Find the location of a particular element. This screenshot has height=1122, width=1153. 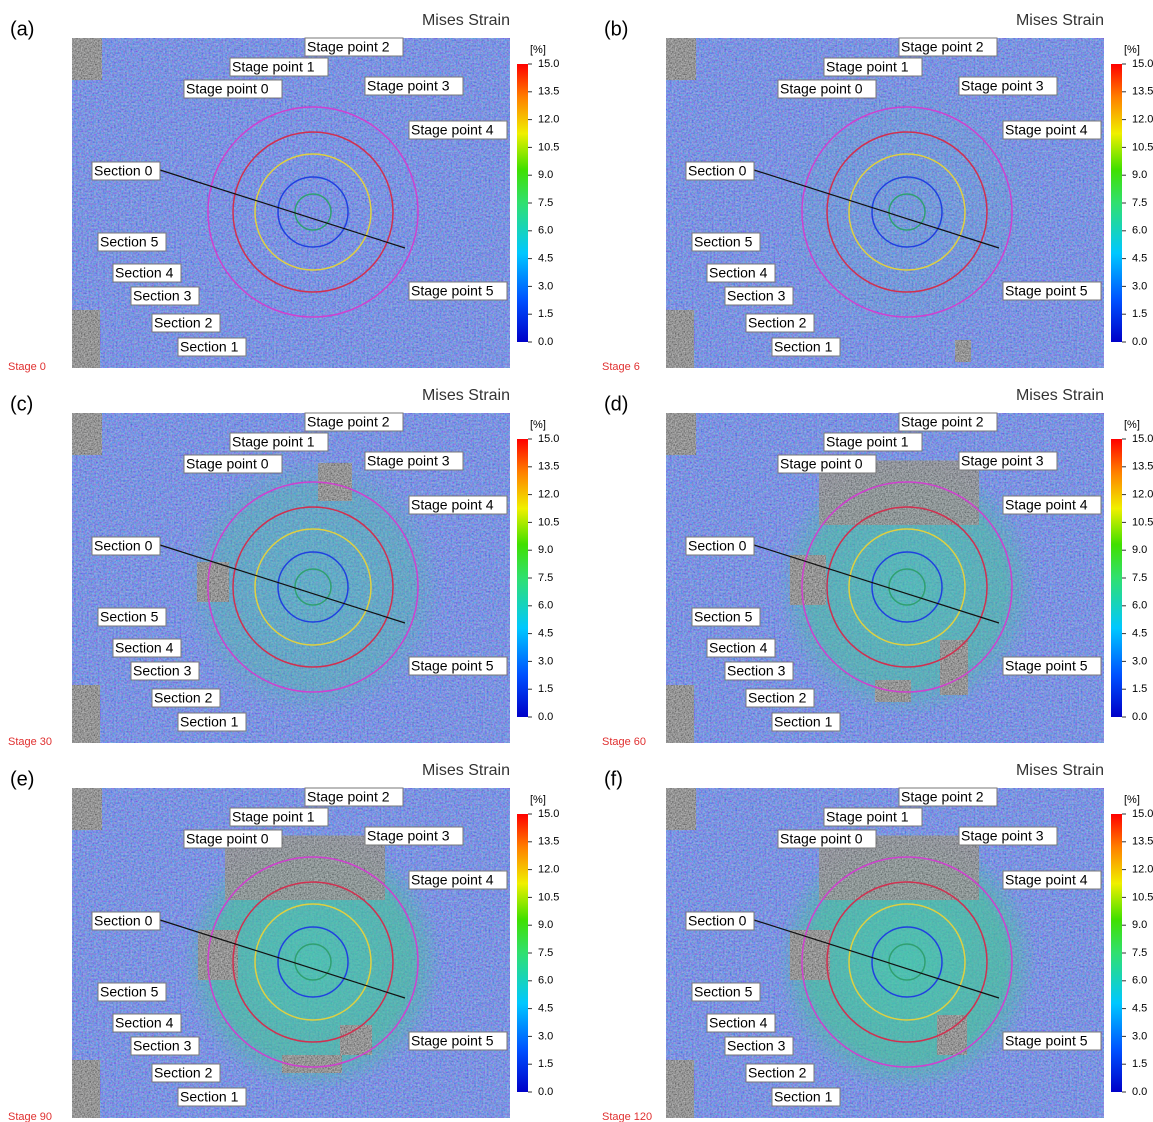

stage-point-label: Stage point 3 is located at coordinates (1002, 461).